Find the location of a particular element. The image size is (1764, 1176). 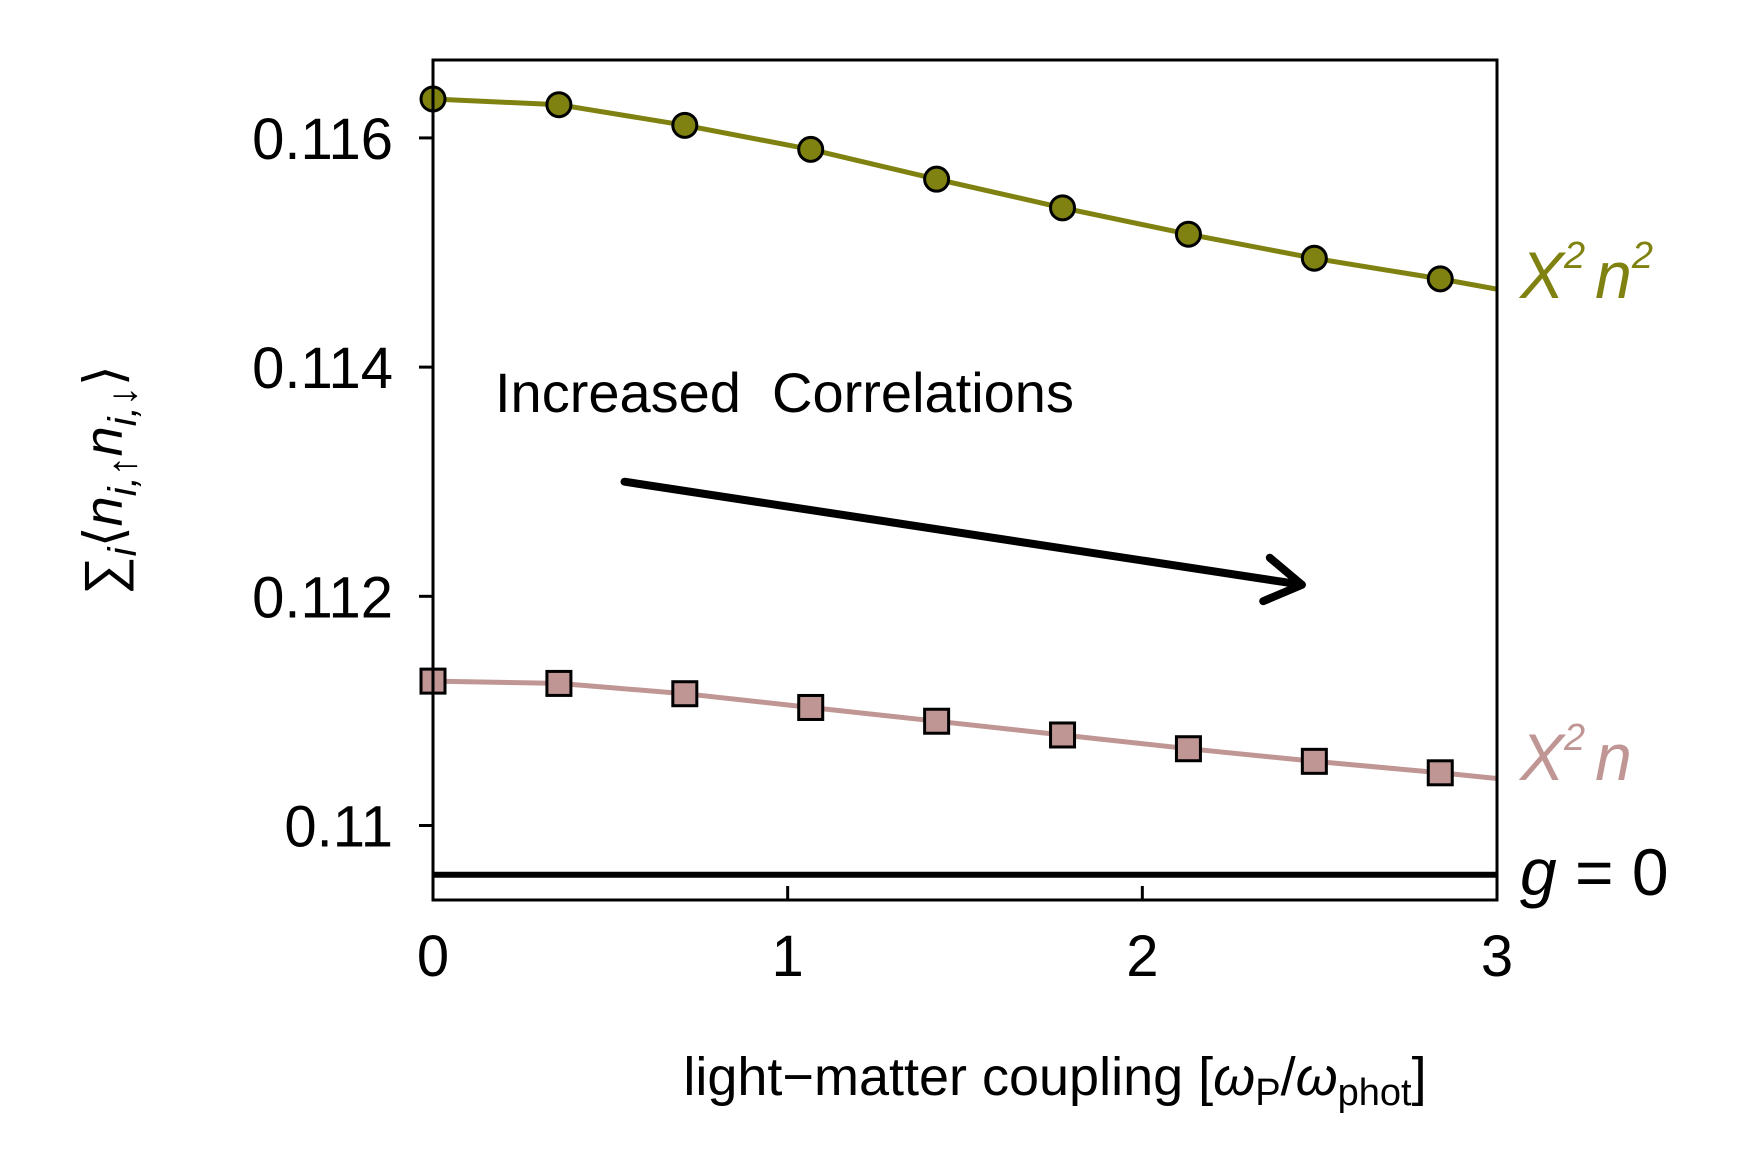

y-tick-label: 0.116 is located at coordinates (322, 139).